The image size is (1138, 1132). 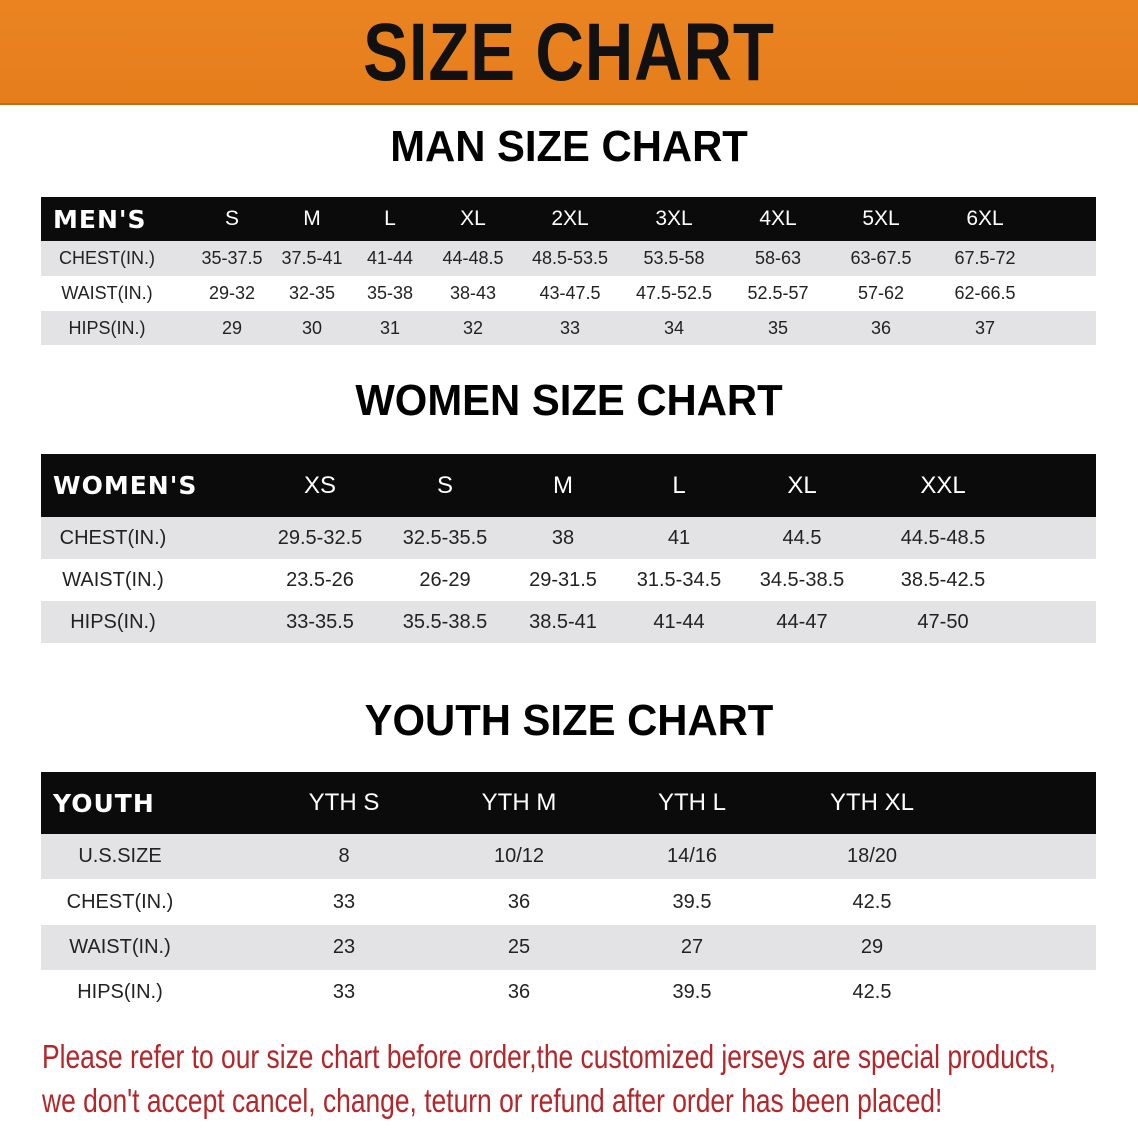 I want to click on size-header: 3XL, so click(x=674, y=218).